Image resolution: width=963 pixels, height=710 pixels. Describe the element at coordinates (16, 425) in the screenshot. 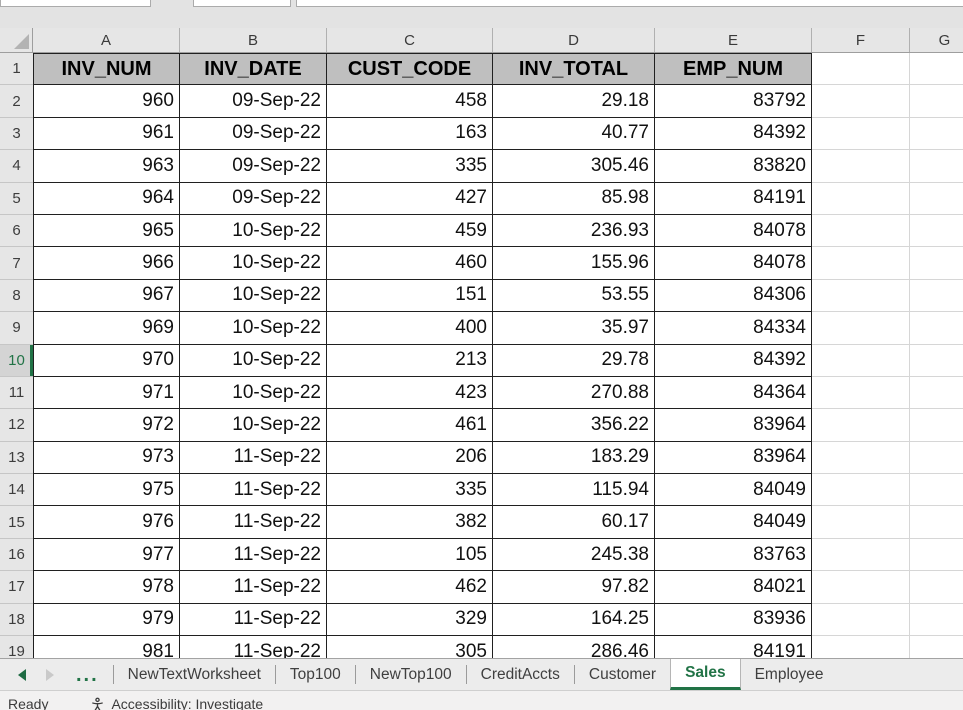

I see `row-header: 12` at that location.